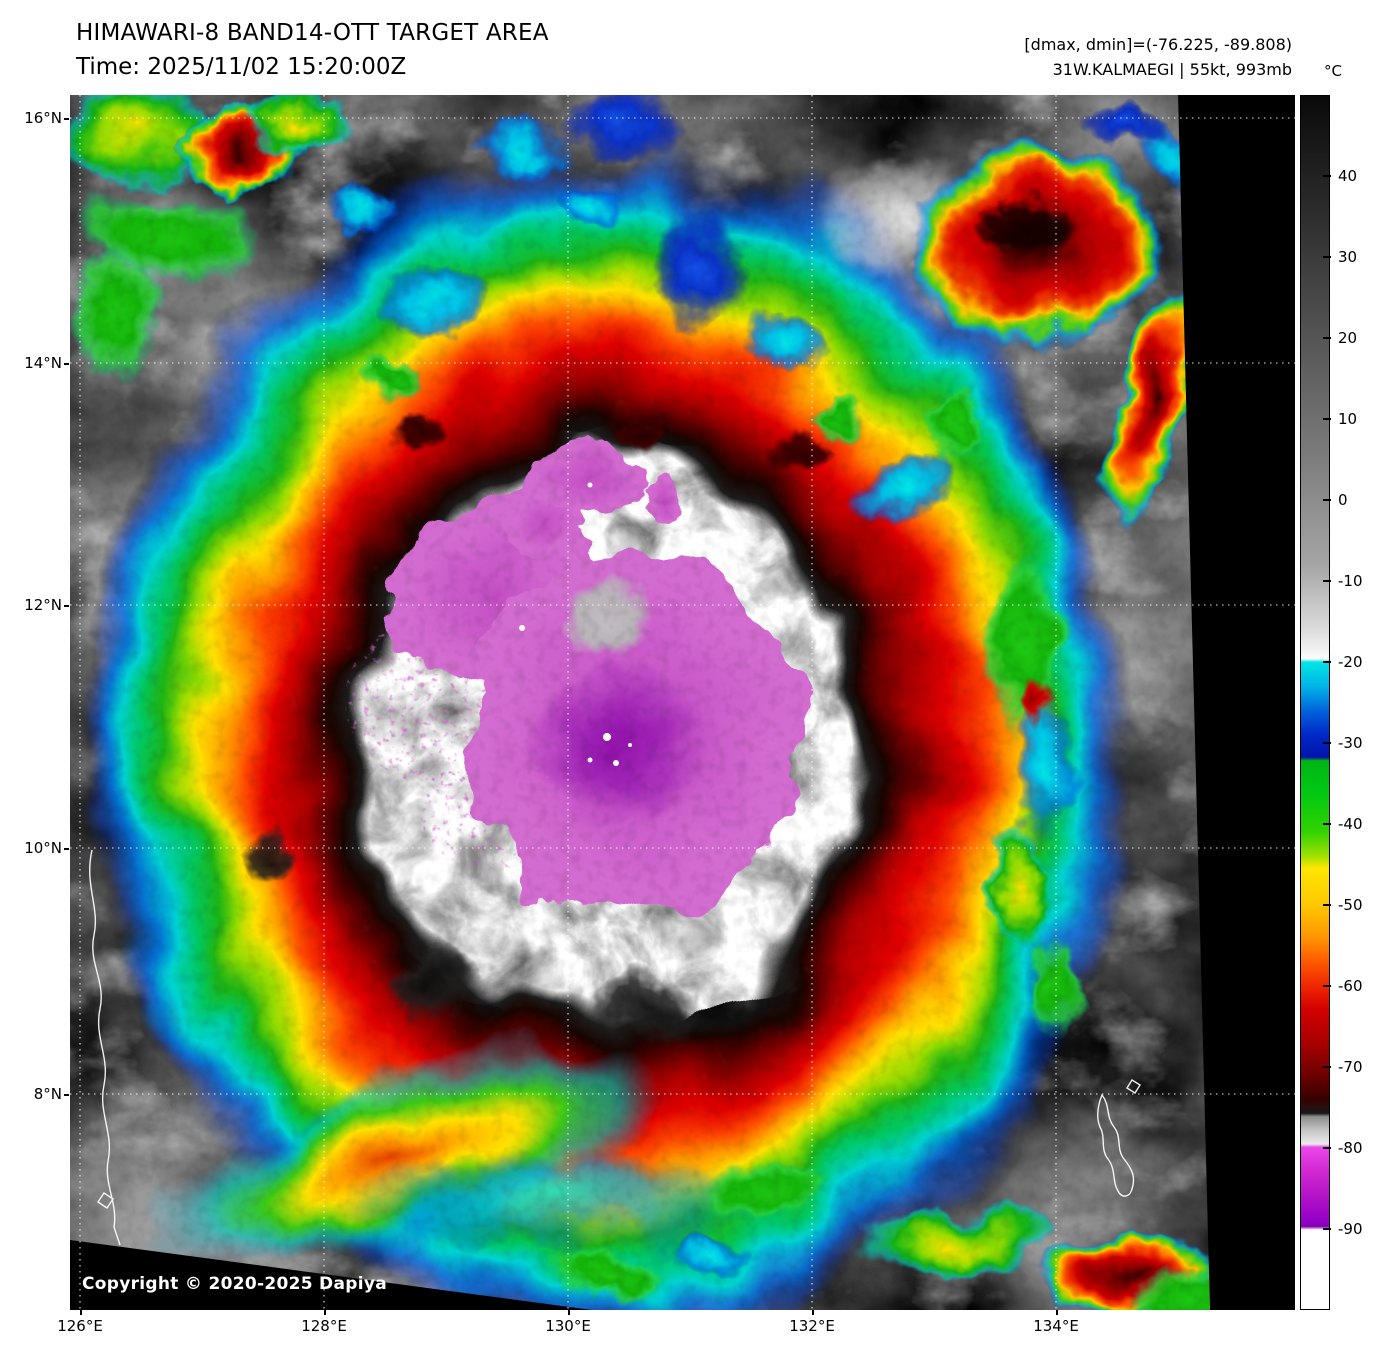  Describe the element at coordinates (47, 1094) in the screenshot. I see `y-axis-label: 8°N` at that location.